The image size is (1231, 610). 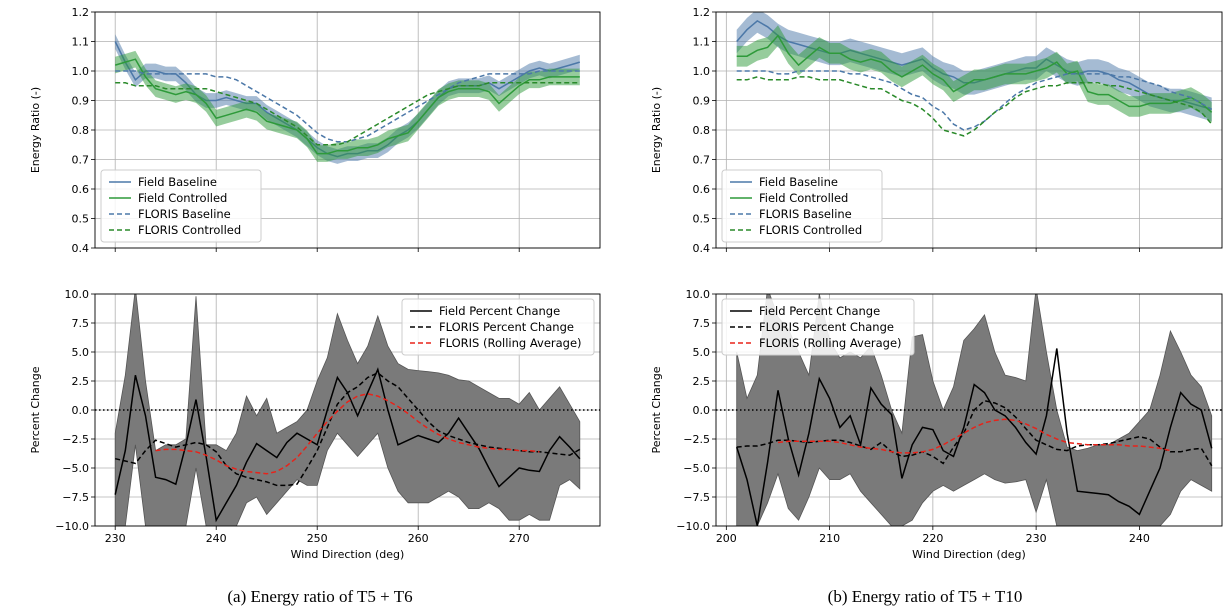 I want to click on x-tick-label: 270, so click(x=519, y=538).